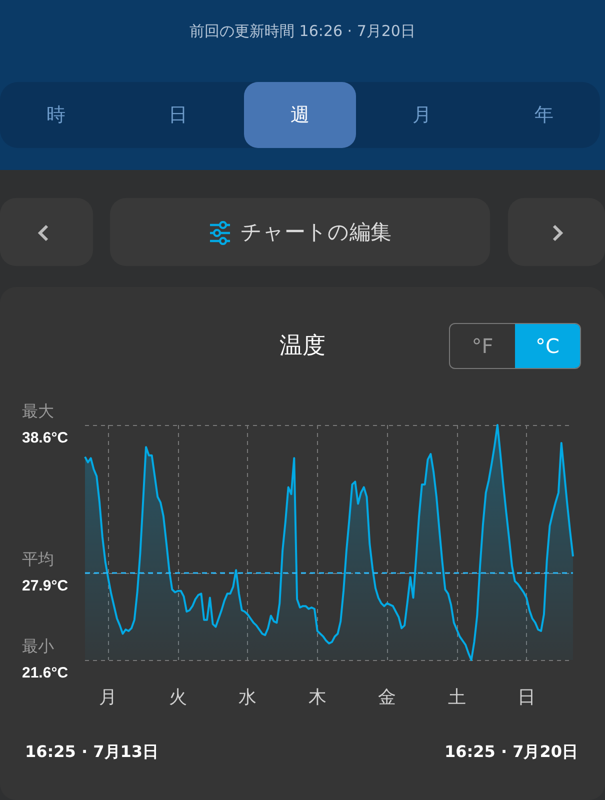  I want to click on x-tick-label: 土, so click(457, 697).